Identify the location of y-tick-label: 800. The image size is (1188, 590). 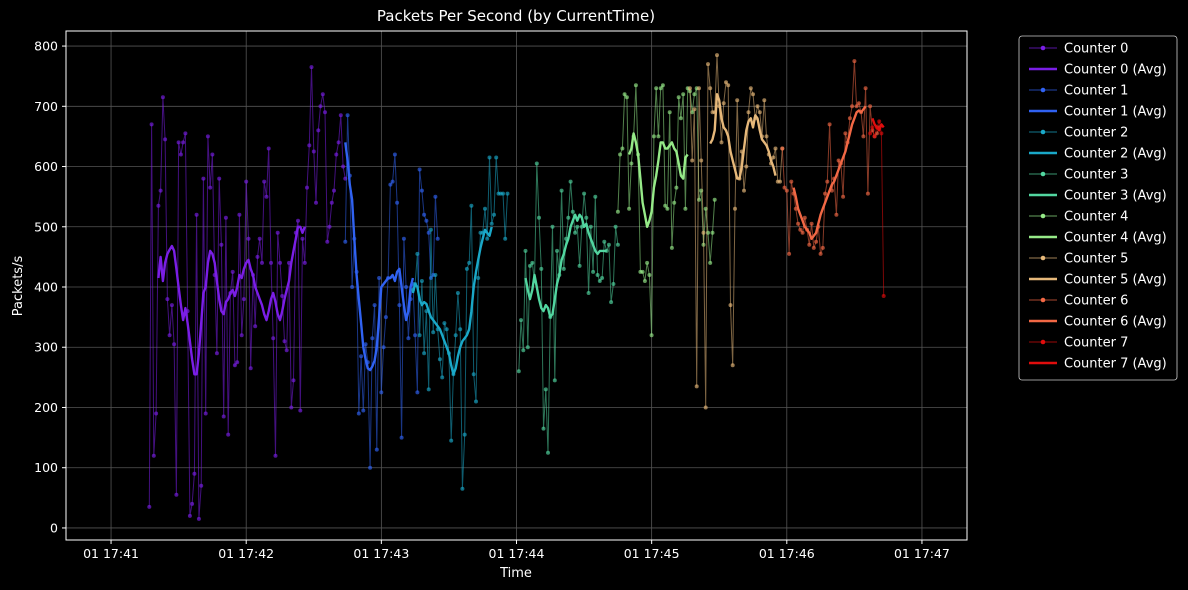
(46, 46).